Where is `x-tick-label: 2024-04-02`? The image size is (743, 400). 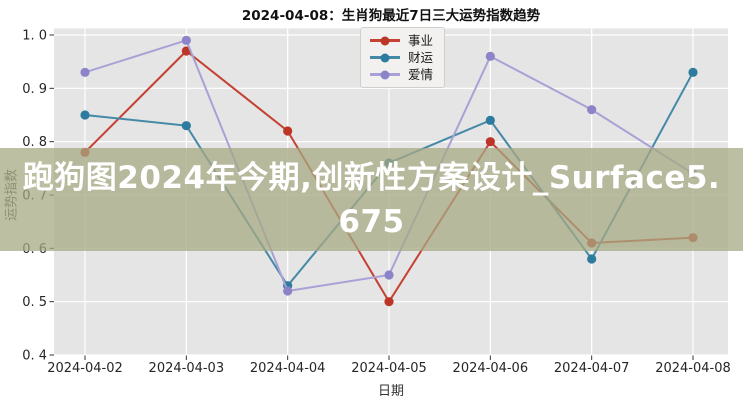
x-tick-label: 2024-04-02 is located at coordinates (85, 368).